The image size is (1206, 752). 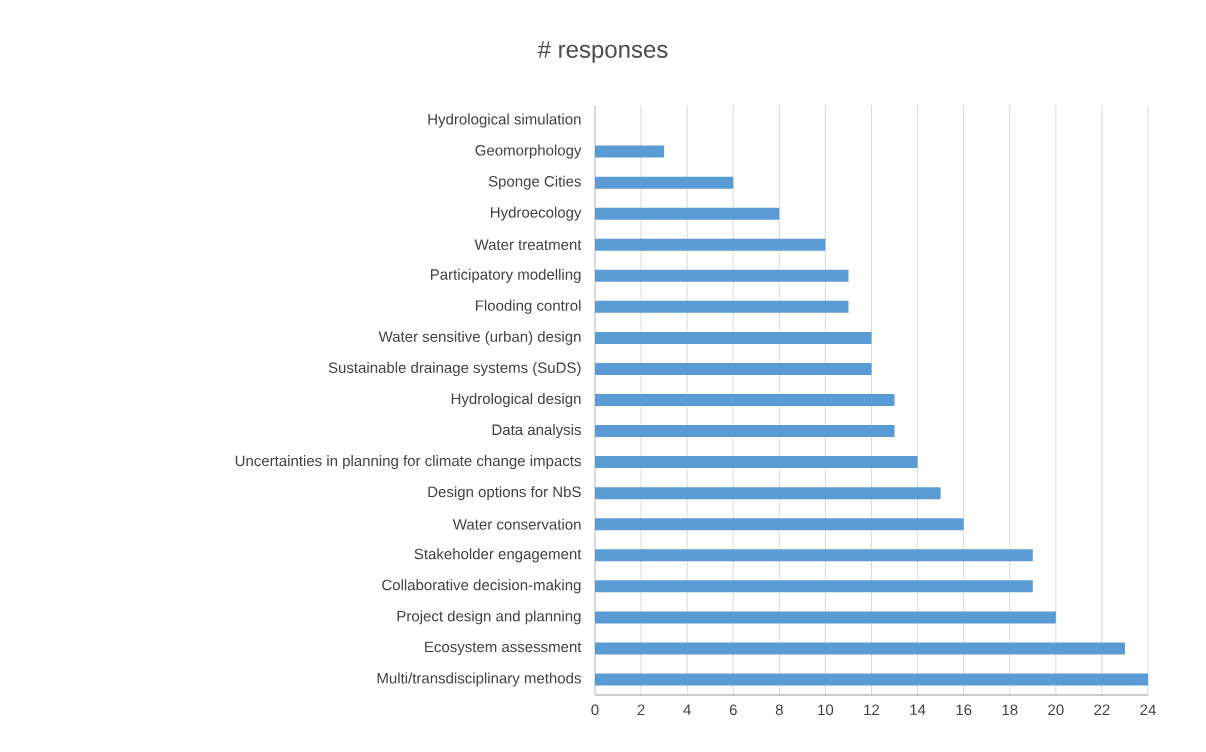 I want to click on x-tick-label: 0, so click(x=595, y=710).